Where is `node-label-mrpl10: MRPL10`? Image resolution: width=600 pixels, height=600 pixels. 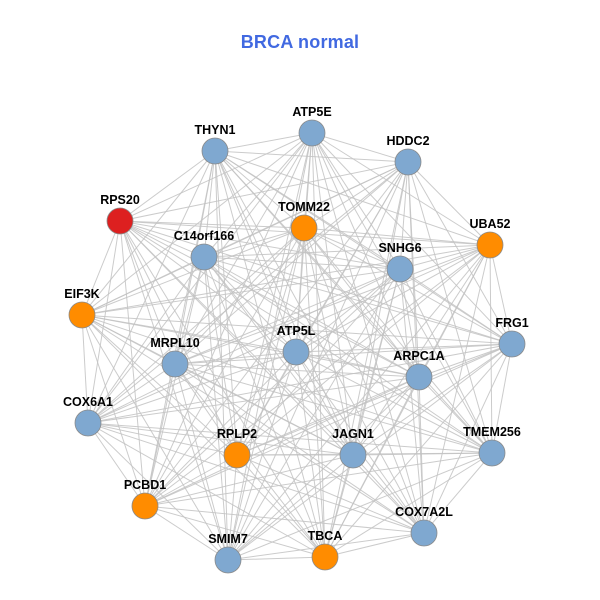 node-label-mrpl10: MRPL10 is located at coordinates (174, 343).